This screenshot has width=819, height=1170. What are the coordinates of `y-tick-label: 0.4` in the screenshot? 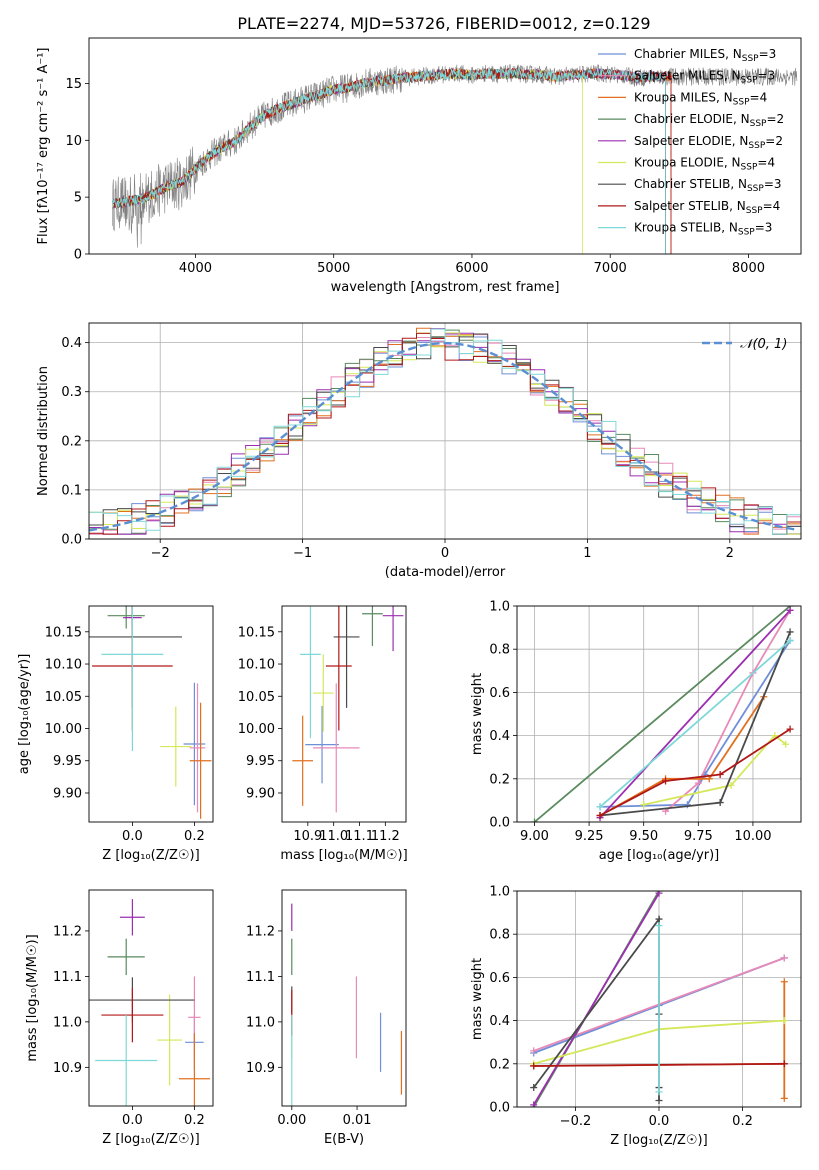 It's located at (71, 343).